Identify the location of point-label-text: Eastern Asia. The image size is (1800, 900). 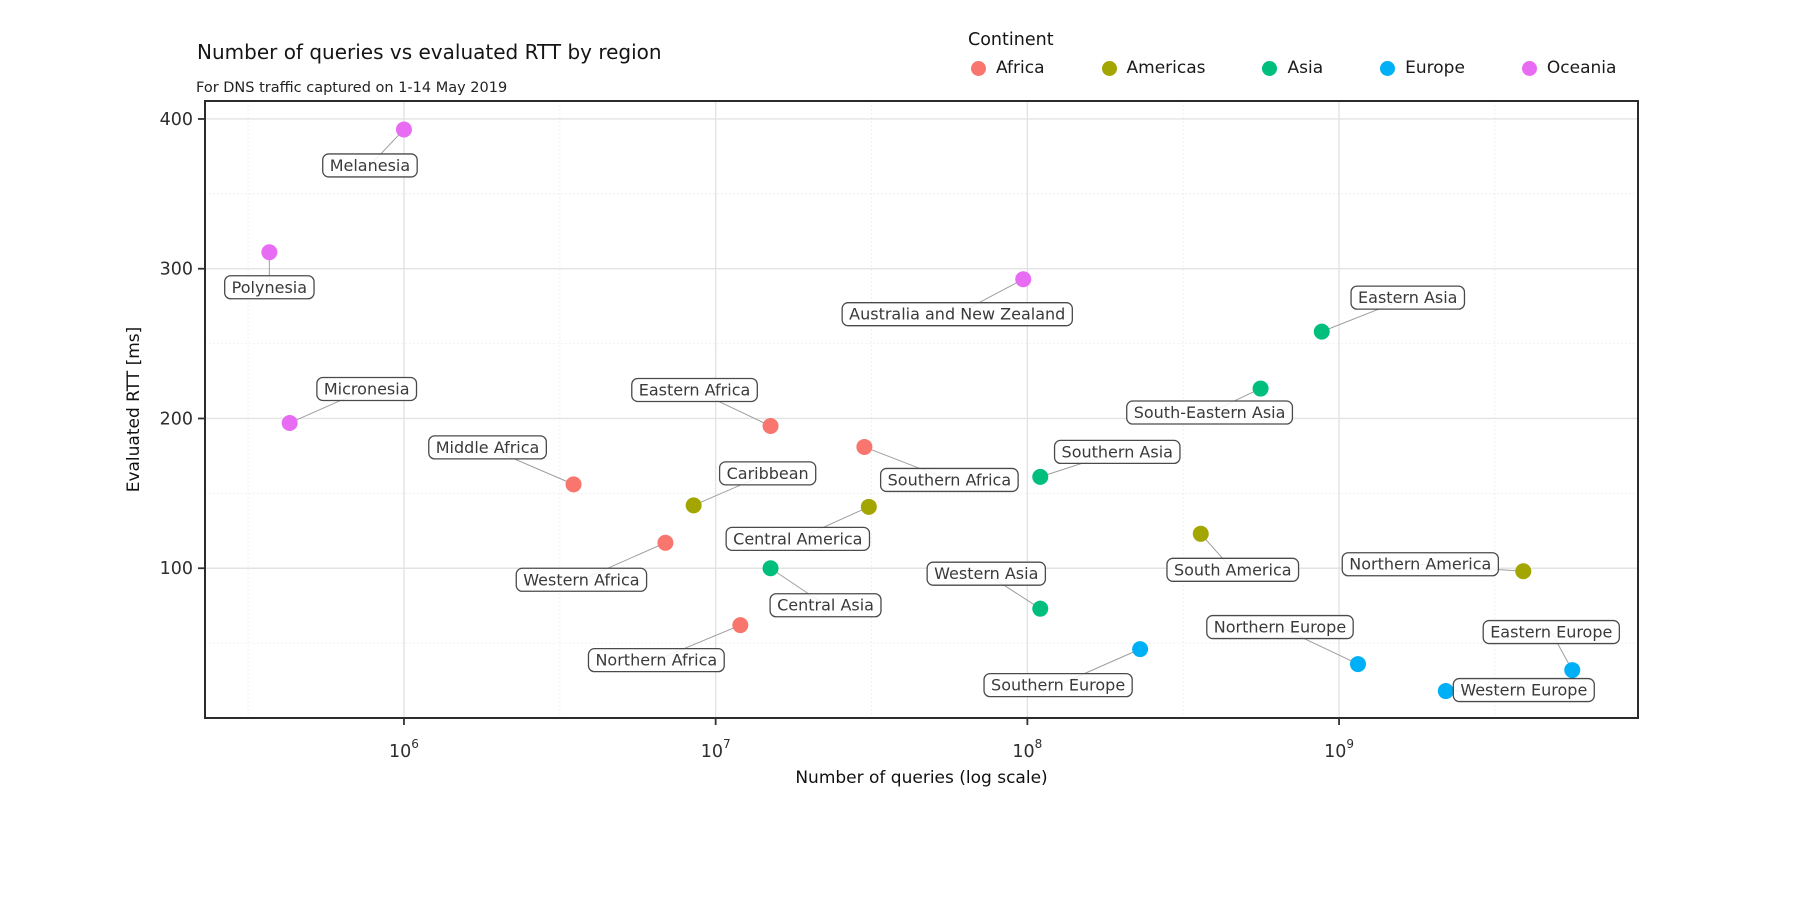
(1407, 297).